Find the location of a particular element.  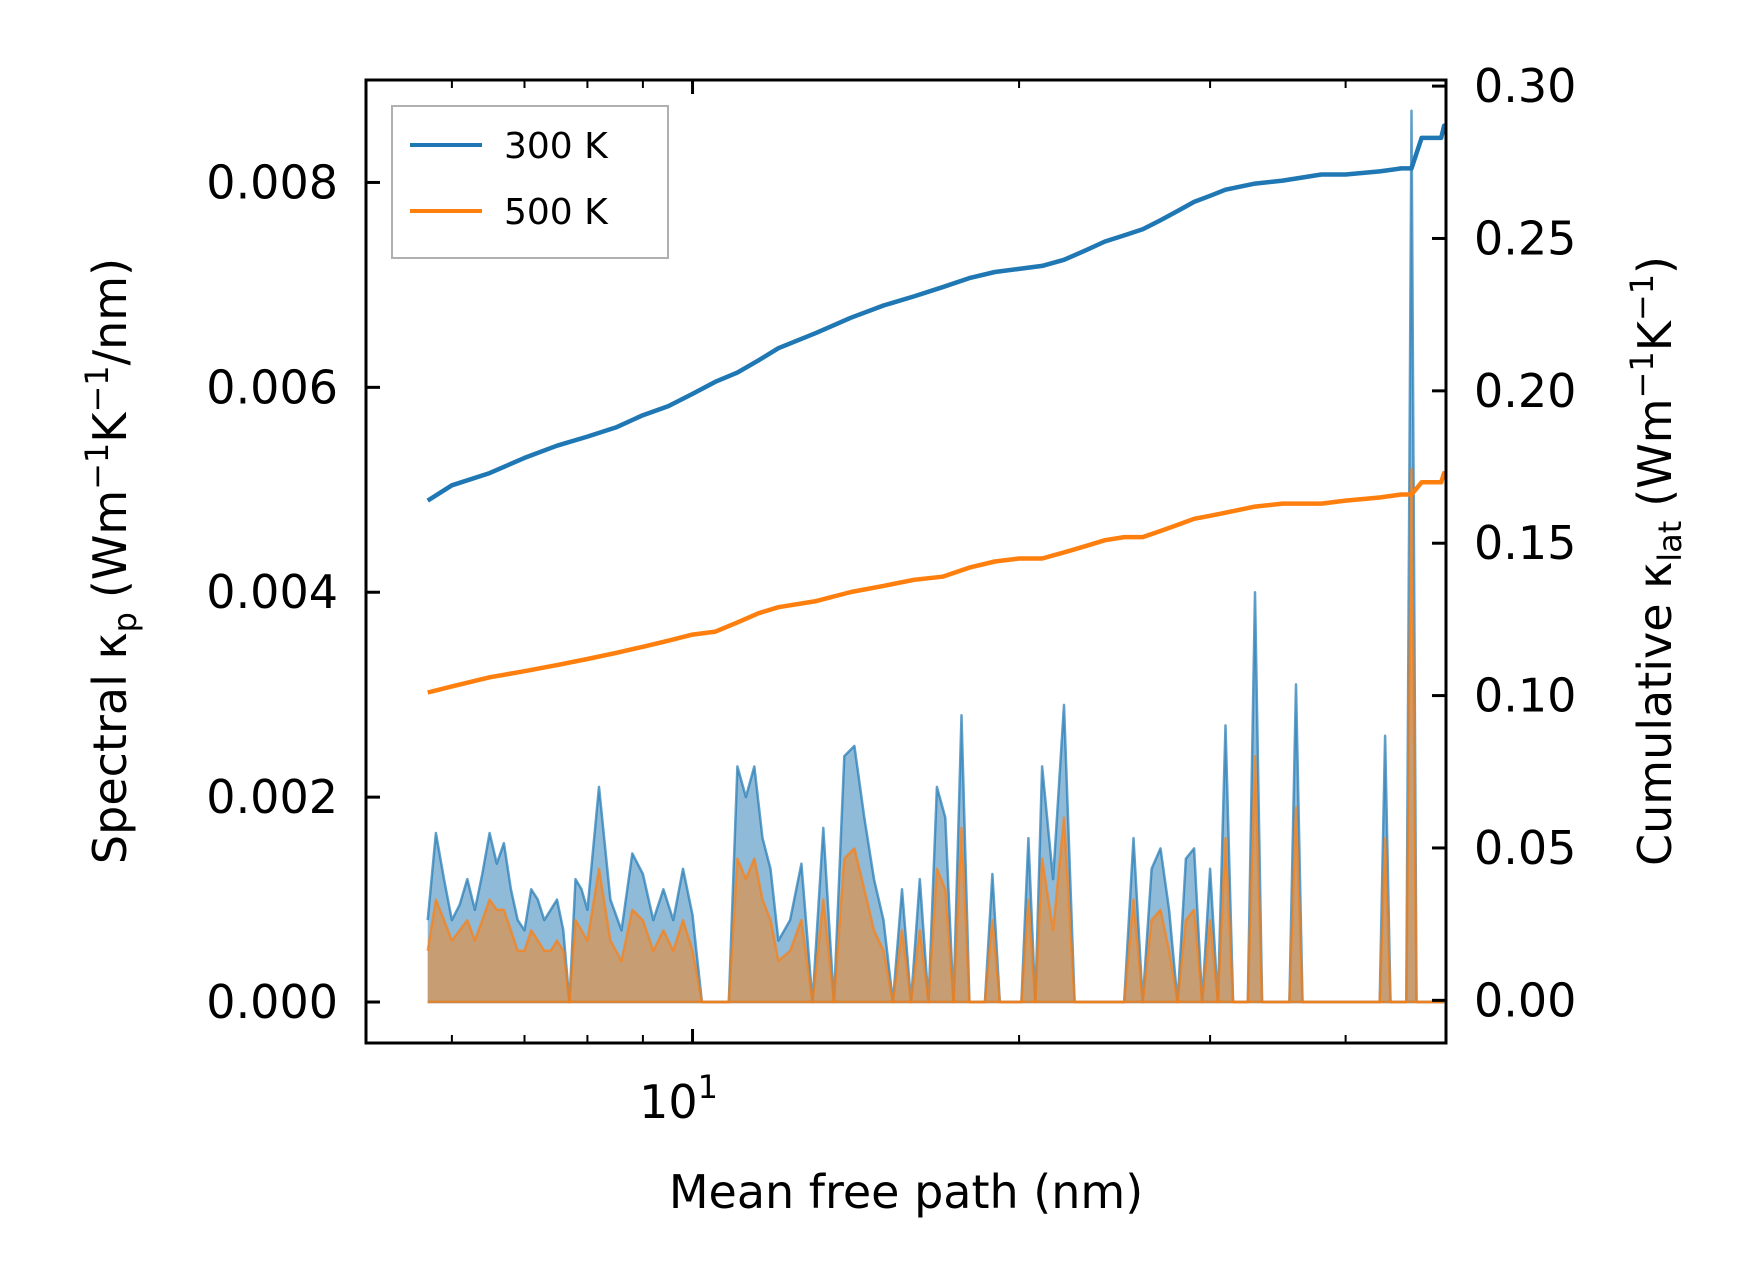

right-y-title-exp2: −1 is located at coordinates (1642, 297).